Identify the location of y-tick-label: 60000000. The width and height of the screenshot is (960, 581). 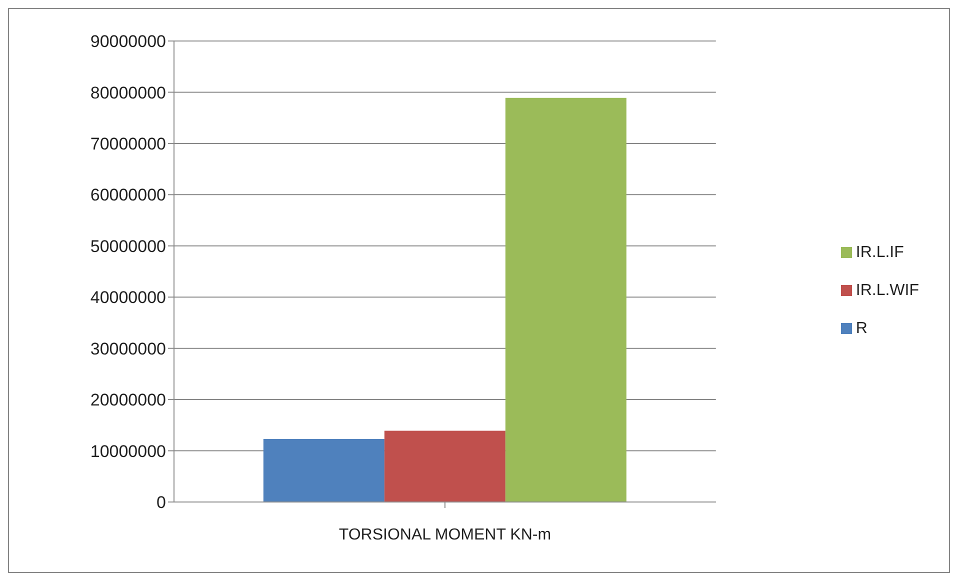
(128, 195).